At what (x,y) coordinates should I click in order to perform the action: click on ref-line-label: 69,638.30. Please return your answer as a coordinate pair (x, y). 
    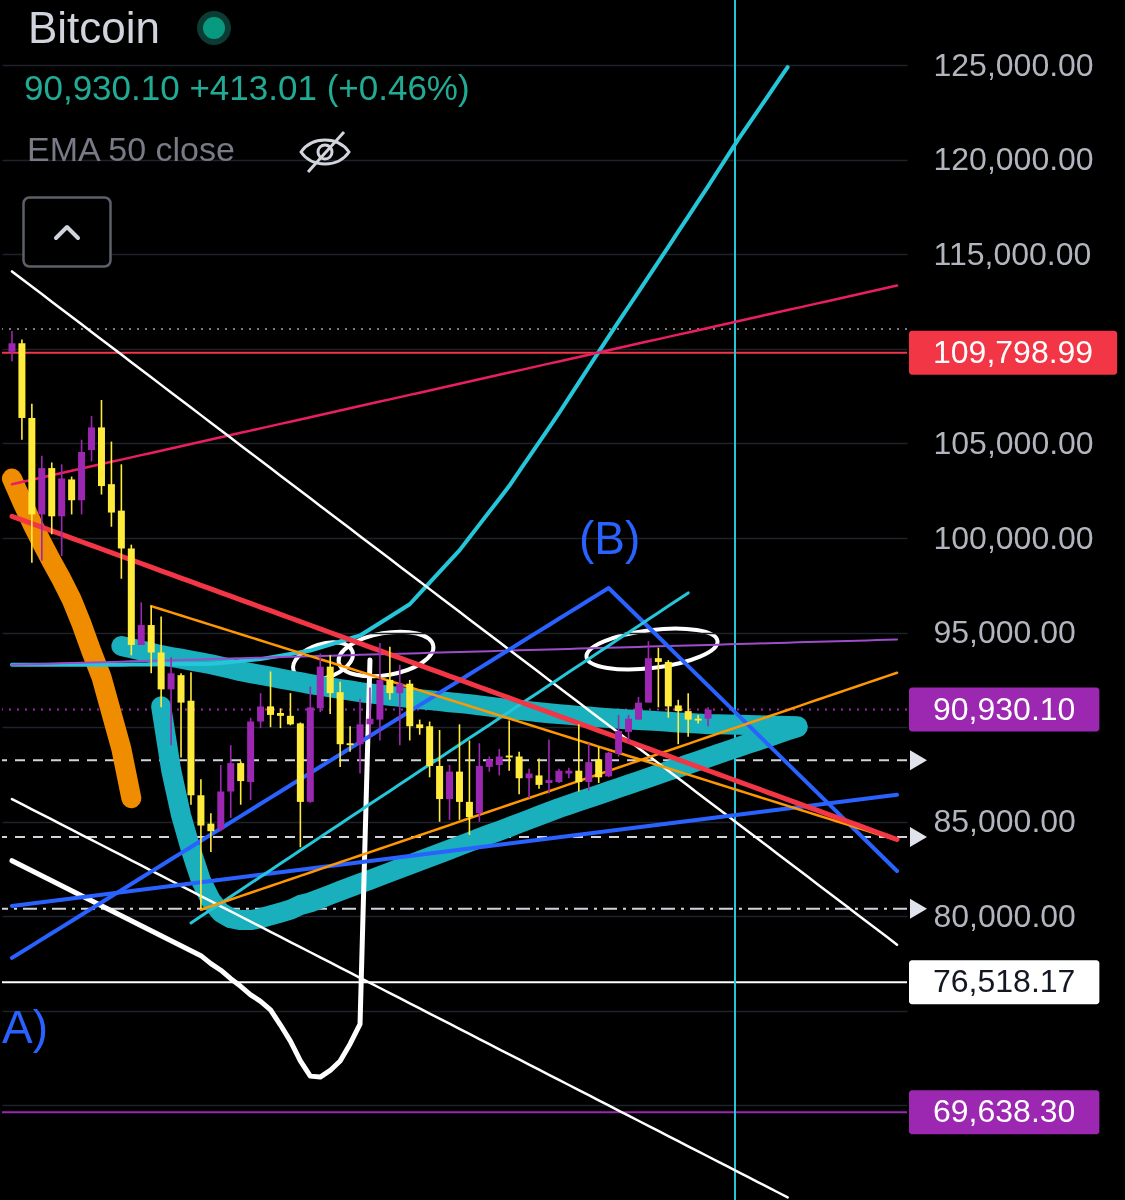
    Looking at the image, I should click on (1004, 1111).